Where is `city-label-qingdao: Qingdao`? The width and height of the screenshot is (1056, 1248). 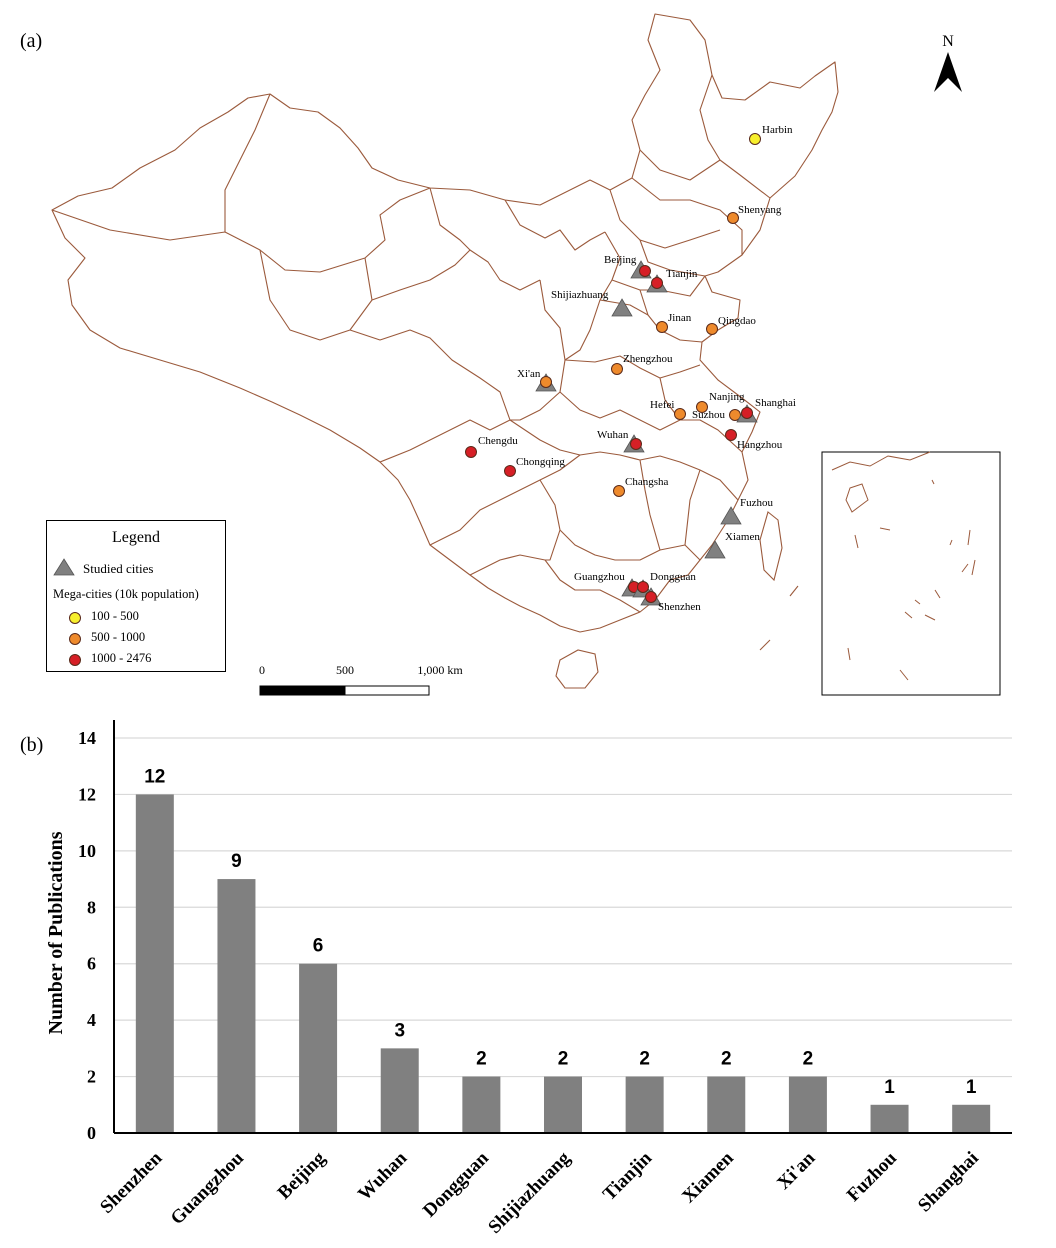
city-label-qingdao: Qingdao is located at coordinates (737, 321).